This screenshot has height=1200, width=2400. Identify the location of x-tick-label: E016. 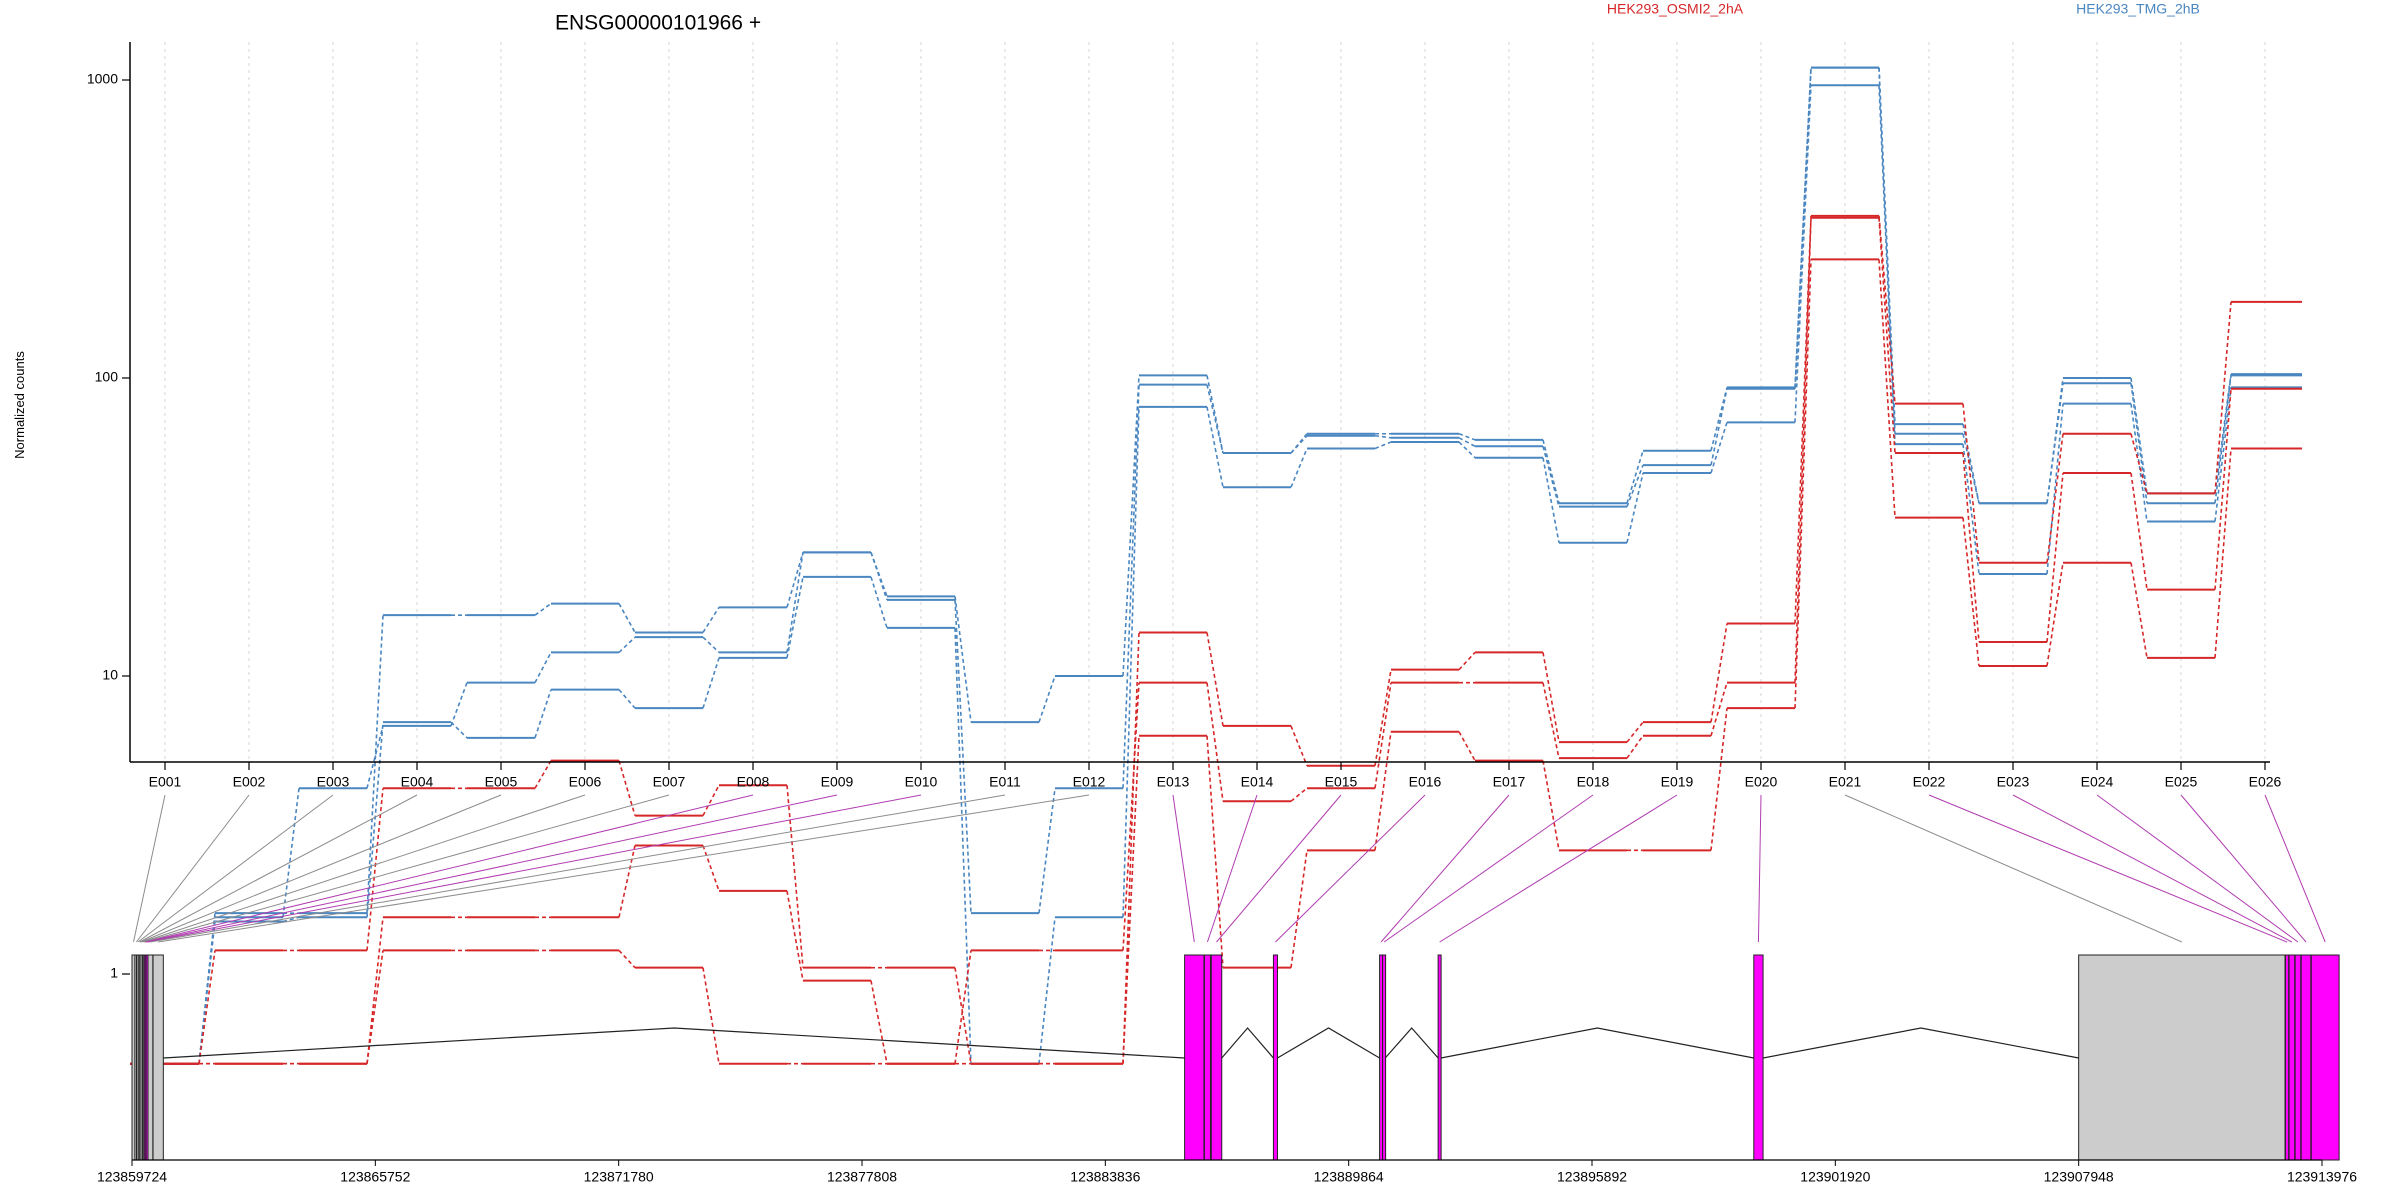
(1425, 782).